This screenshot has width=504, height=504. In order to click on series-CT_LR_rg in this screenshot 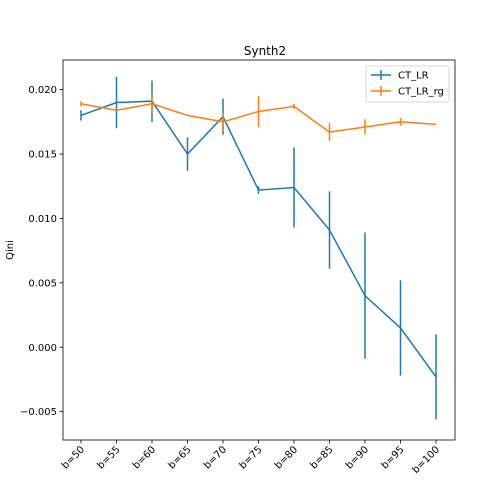, I will do `click(258, 117)`.